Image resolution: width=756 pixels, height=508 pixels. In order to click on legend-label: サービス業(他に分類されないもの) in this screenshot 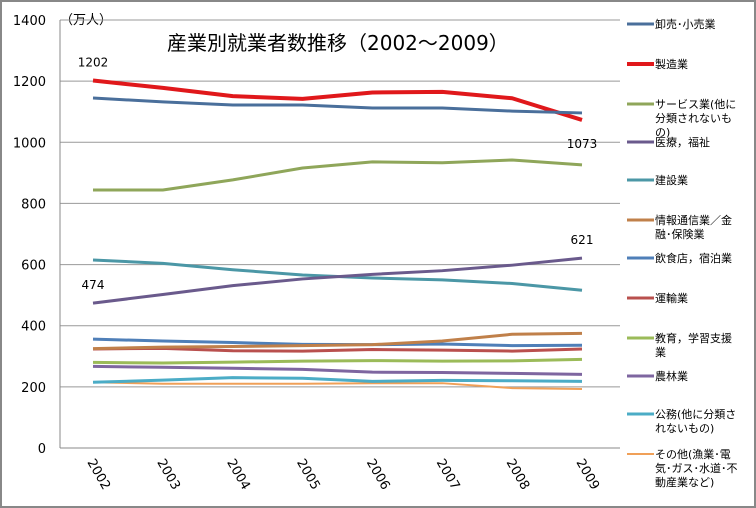, I will do `click(695, 118)`.